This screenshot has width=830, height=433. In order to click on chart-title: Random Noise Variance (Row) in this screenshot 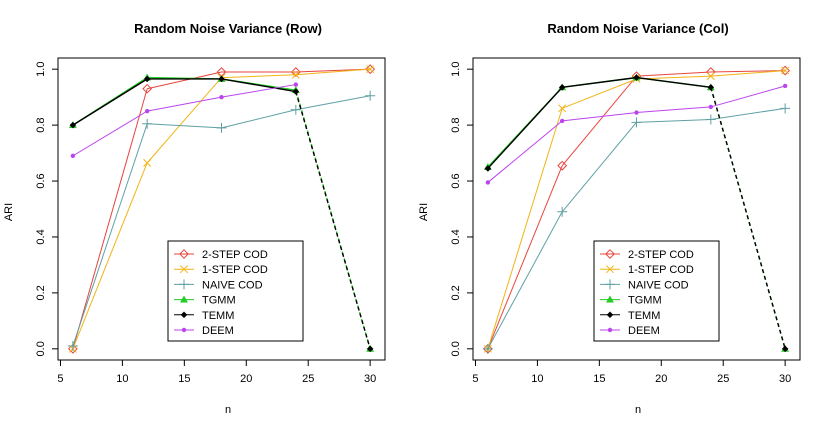, I will do `click(228, 28)`.